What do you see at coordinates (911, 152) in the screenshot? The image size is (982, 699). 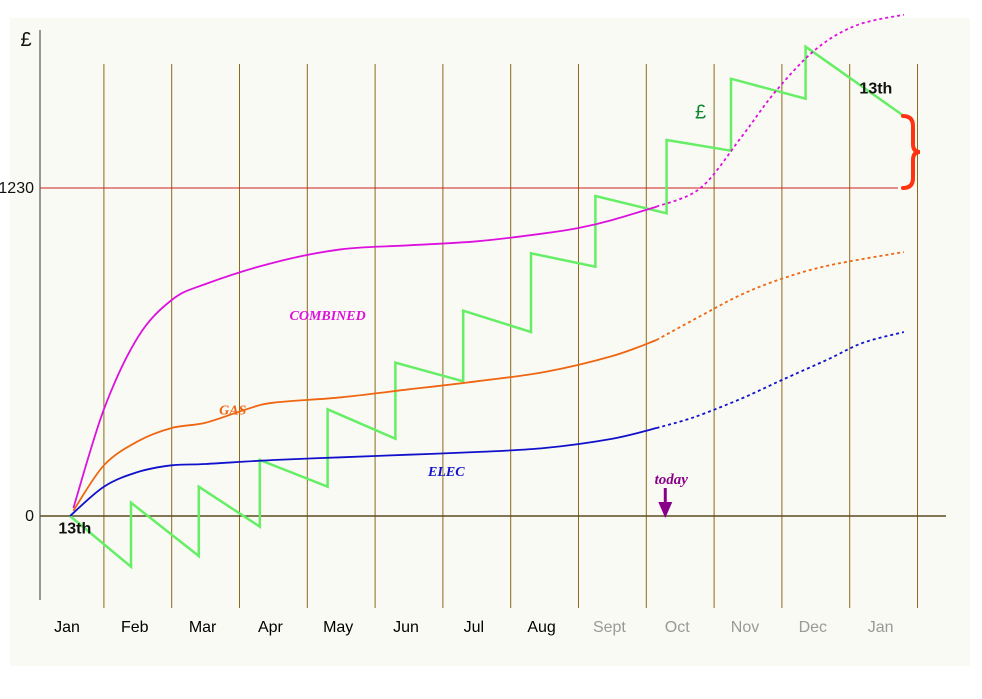 I see `difference-brace` at bounding box center [911, 152].